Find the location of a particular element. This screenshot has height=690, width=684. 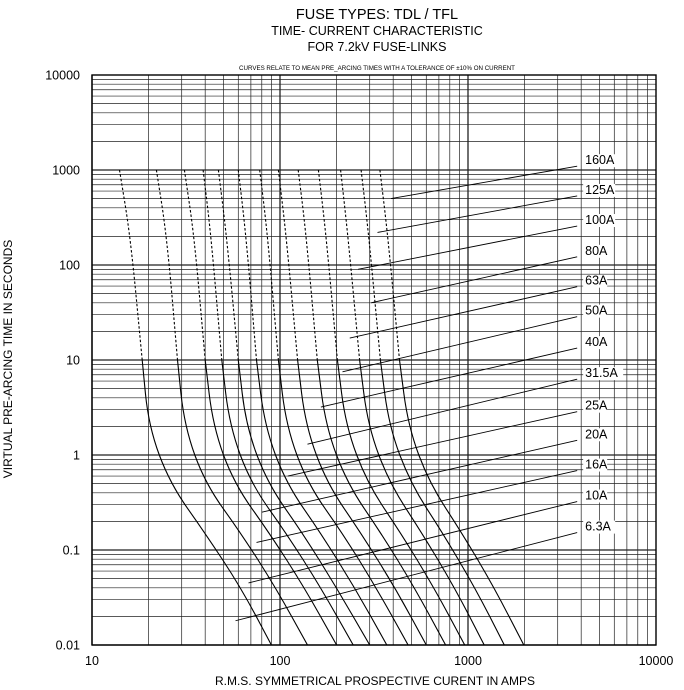

y-tick-label: 10000 is located at coordinates (62, 76).